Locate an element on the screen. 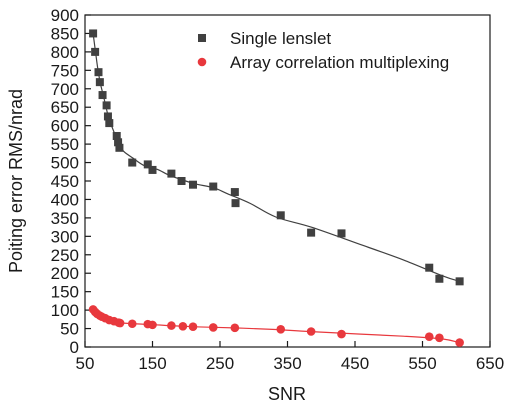 This screenshot has height=414, width=520. y-tick-label: 650 is located at coordinates (65, 107).